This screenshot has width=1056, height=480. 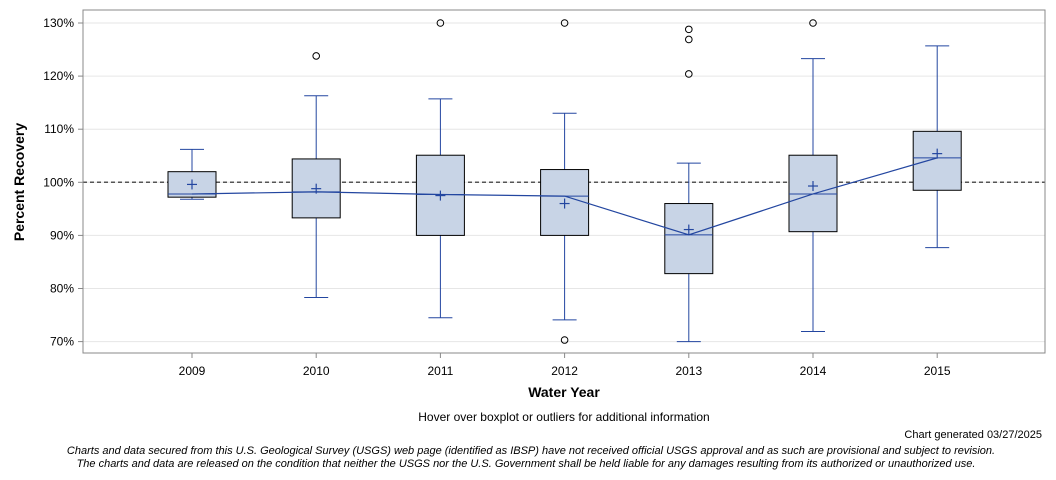 I want to click on y-axis-ticks: 70% 80% 90% 100% 110% 120% 130%, so click(x=63, y=182).